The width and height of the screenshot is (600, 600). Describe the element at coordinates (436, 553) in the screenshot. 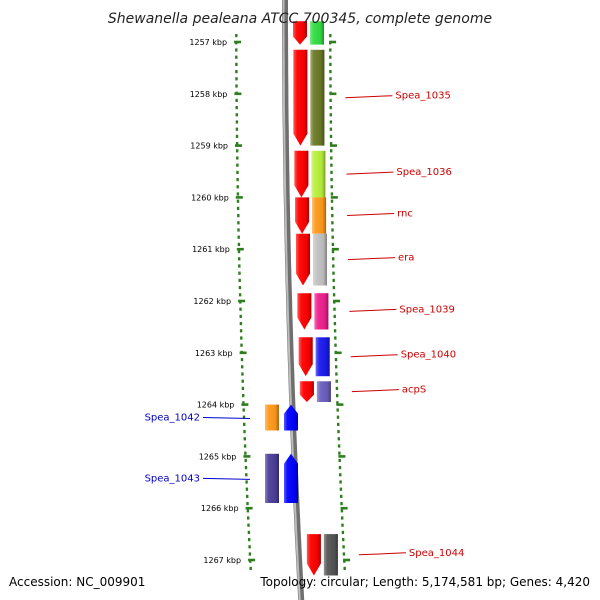

I see `gene-label: Spea_1044` at that location.